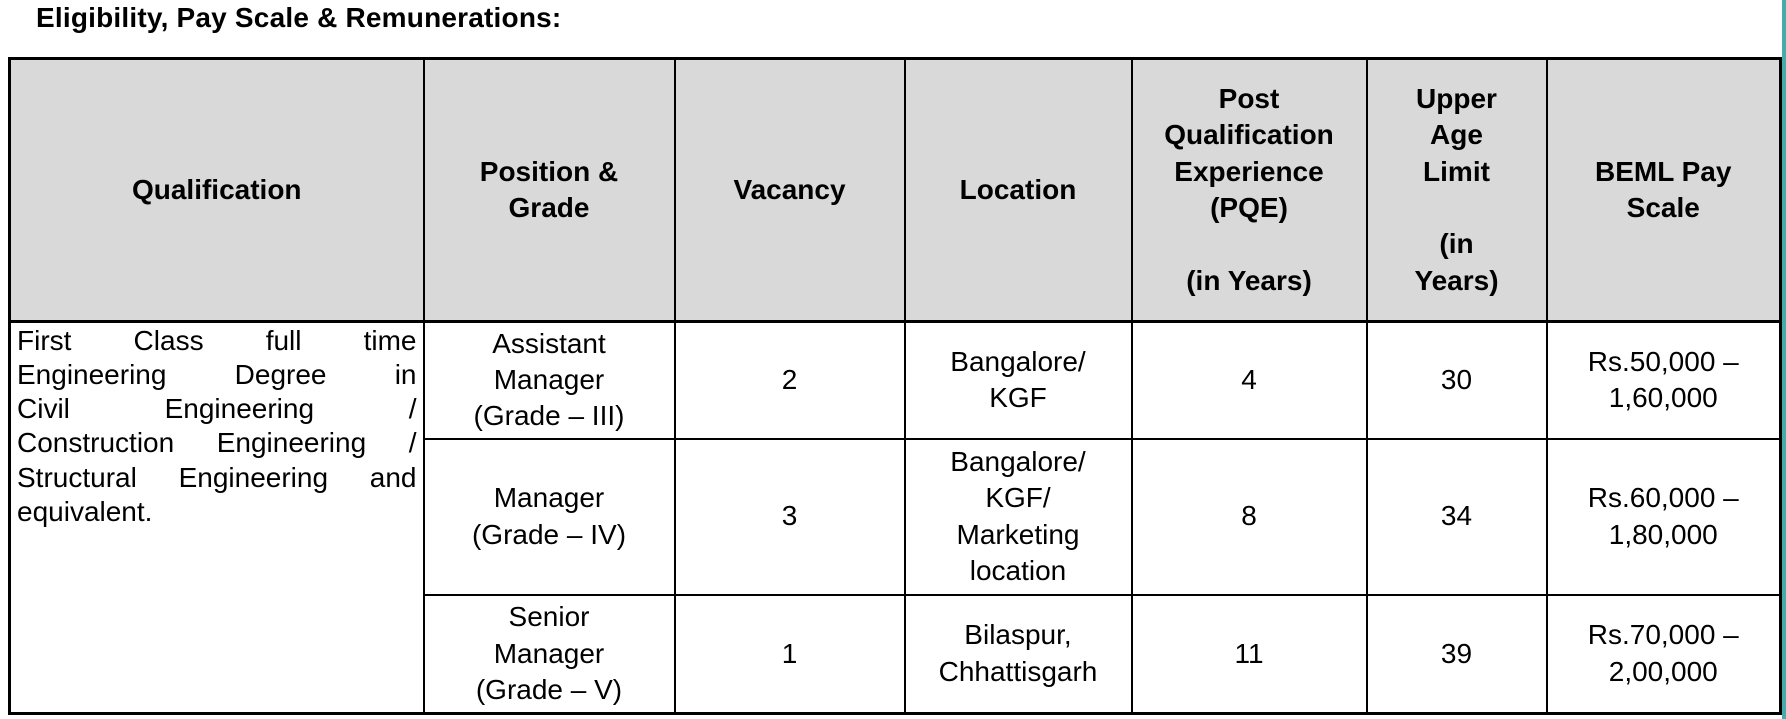  I want to click on header-label: Qualification, so click(216, 189).